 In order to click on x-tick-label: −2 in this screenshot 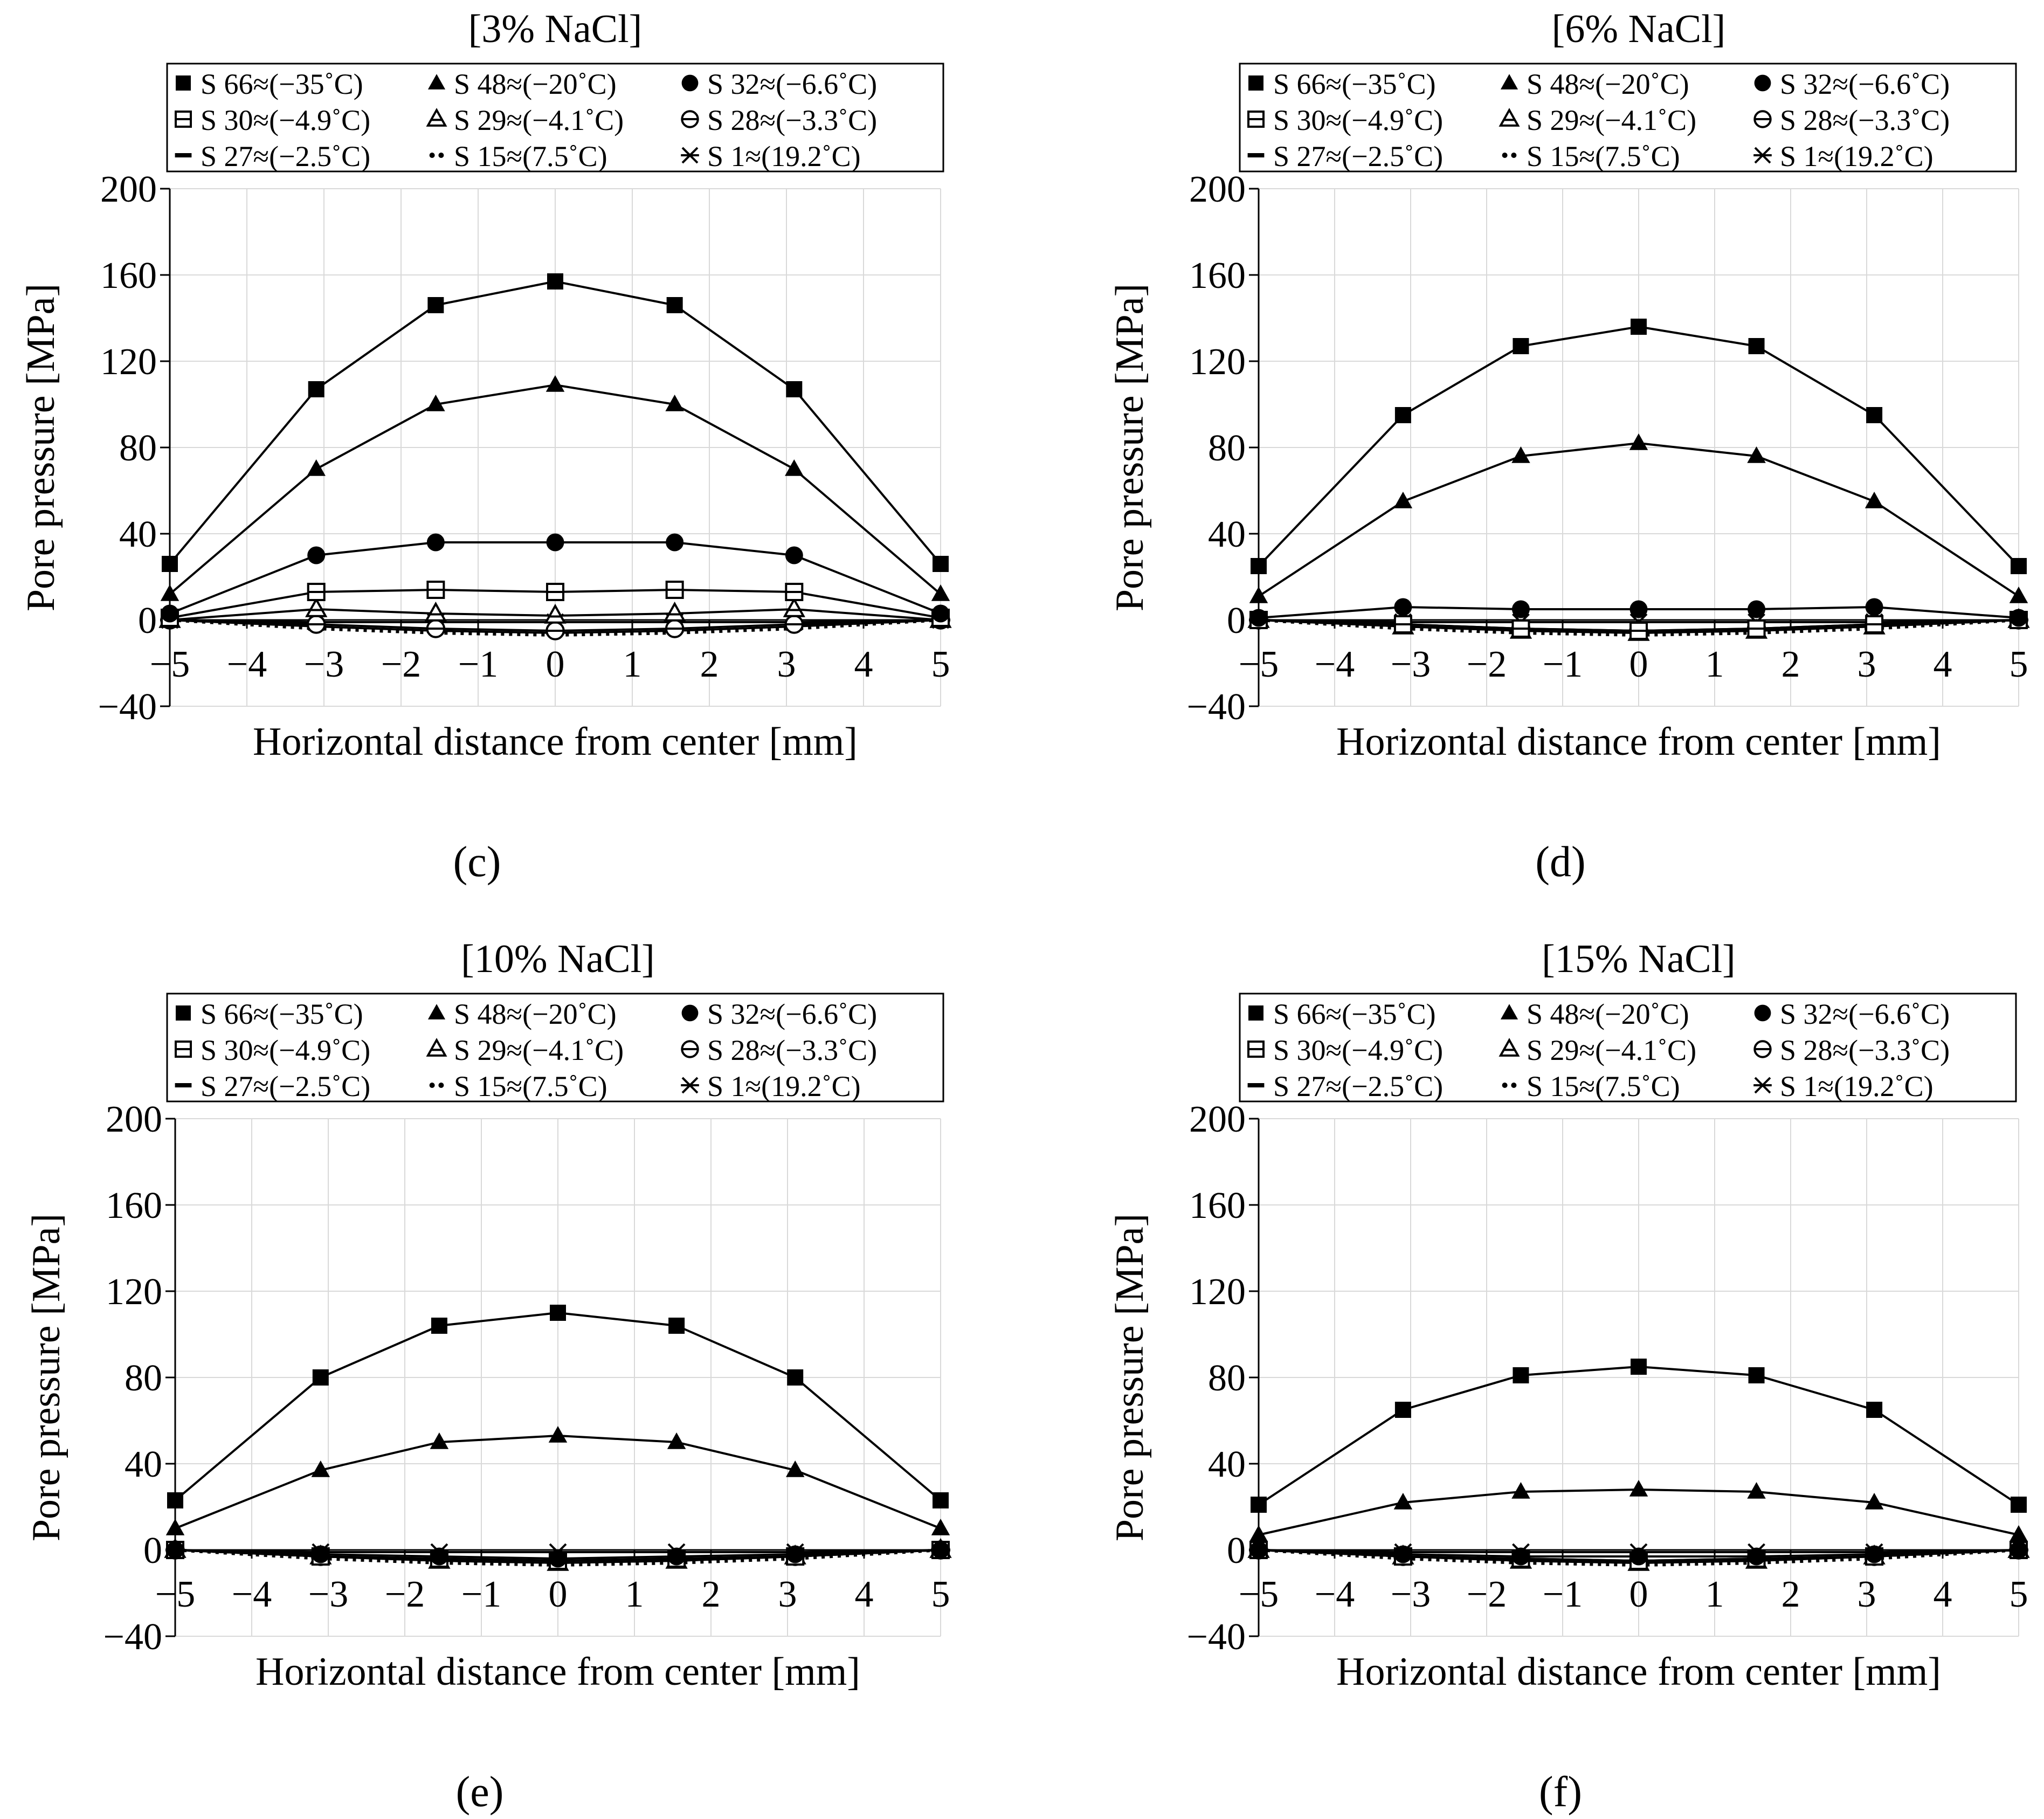, I will do `click(1487, 1594)`.